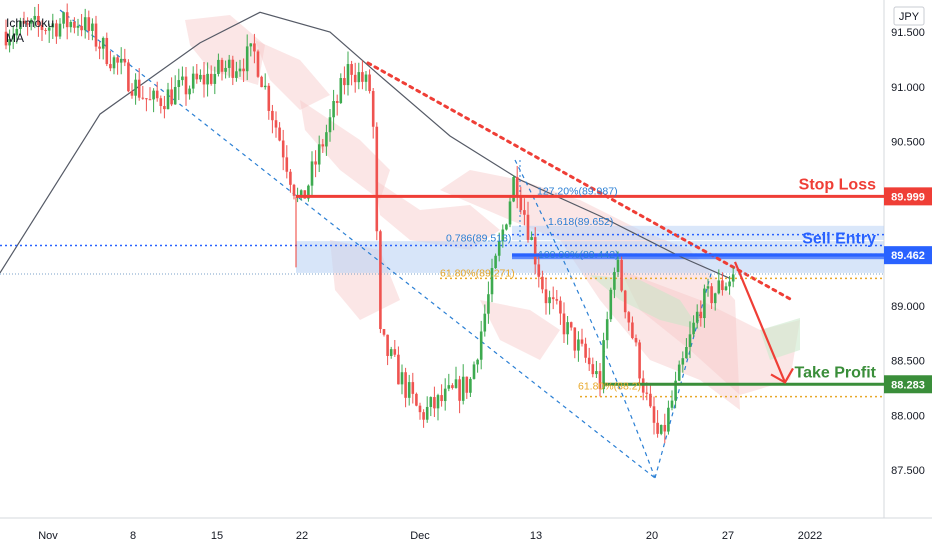 This screenshot has height=550, width=932. I want to click on projection-arrow-head, so click(782, 375).